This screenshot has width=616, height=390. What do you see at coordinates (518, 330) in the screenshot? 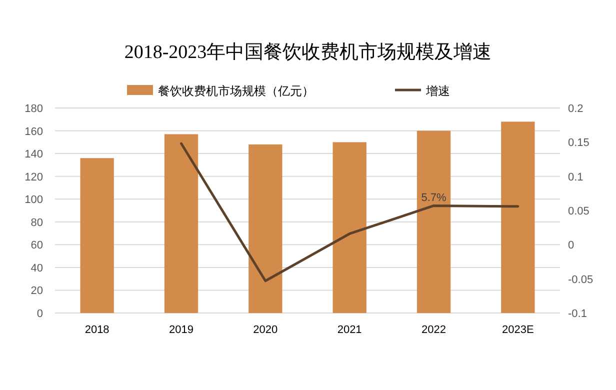
I see `x-tick-label: 2023E` at bounding box center [518, 330].